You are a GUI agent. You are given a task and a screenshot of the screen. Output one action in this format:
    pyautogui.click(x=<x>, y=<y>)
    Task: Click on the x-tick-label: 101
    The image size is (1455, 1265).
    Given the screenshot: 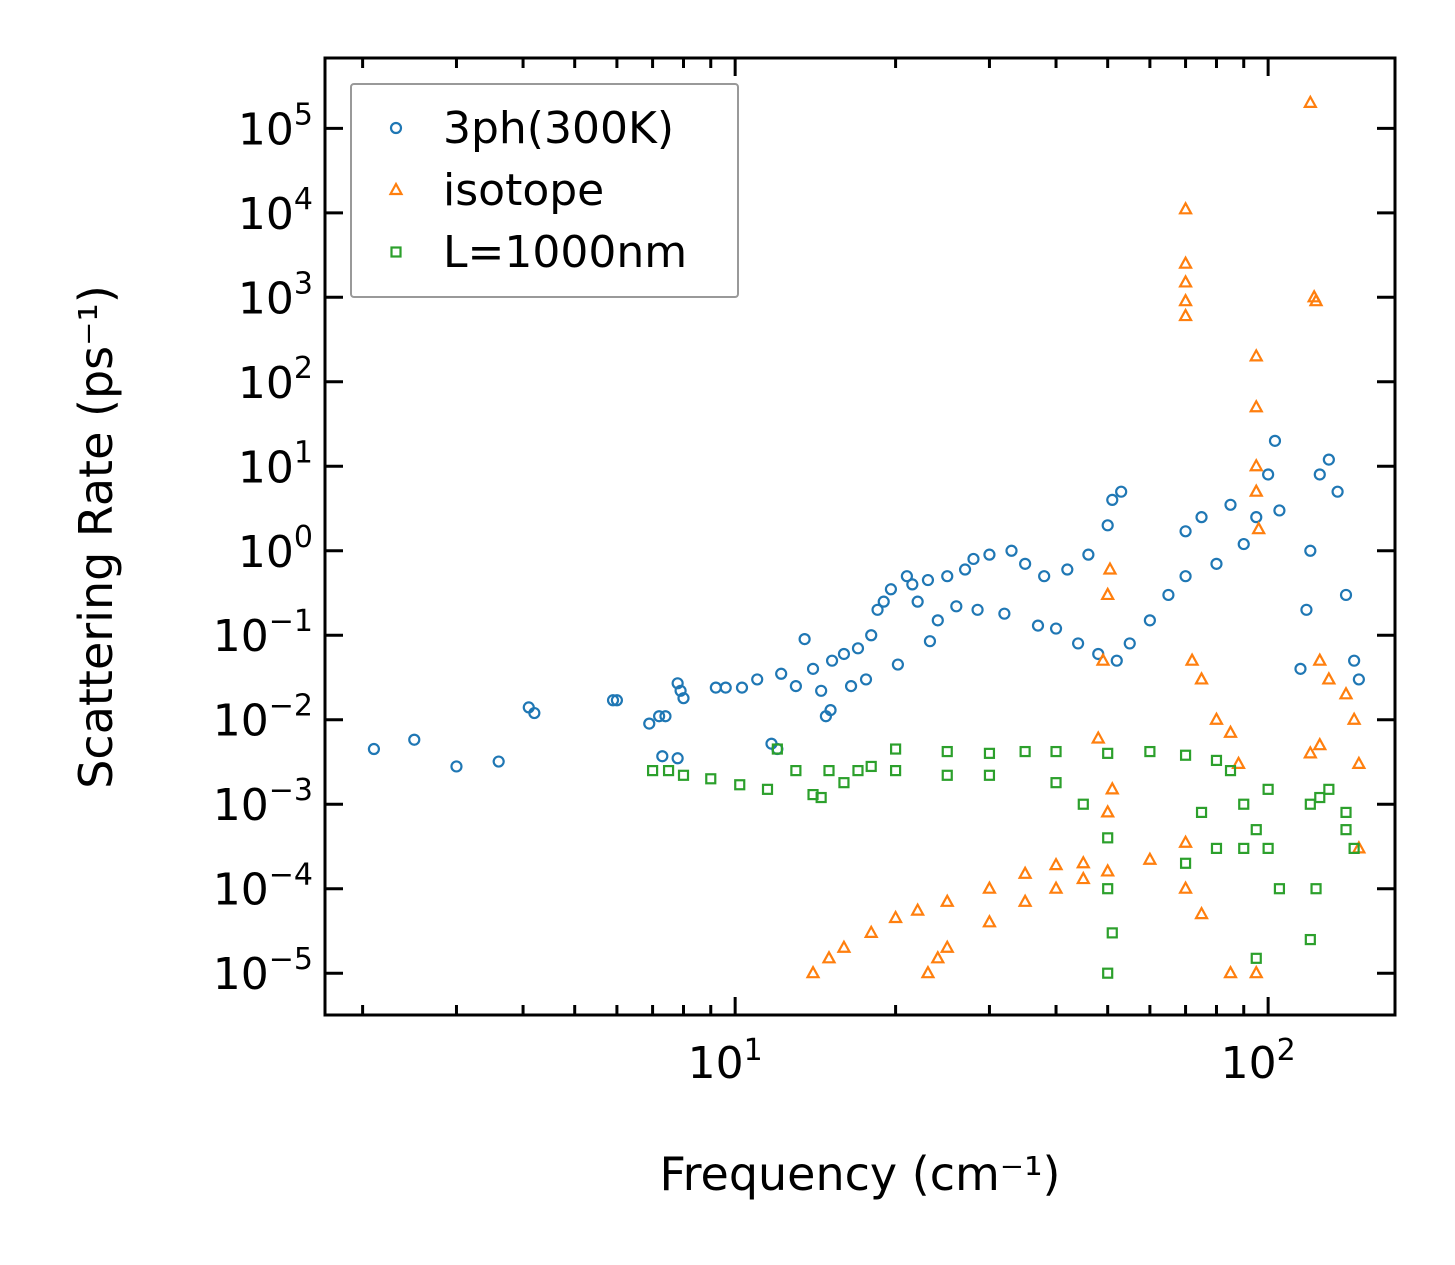 What is the action you would take?
    pyautogui.click(x=725, y=1061)
    